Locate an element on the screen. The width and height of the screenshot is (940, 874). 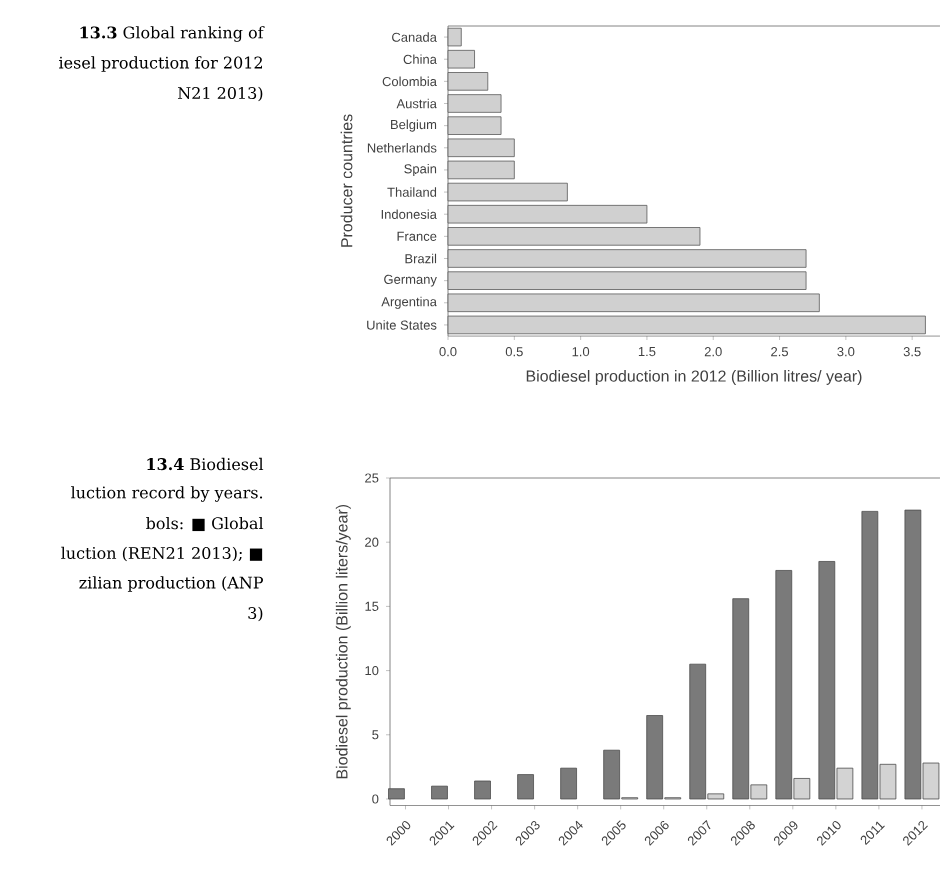
text: N21 2013) is located at coordinates (220, 94).